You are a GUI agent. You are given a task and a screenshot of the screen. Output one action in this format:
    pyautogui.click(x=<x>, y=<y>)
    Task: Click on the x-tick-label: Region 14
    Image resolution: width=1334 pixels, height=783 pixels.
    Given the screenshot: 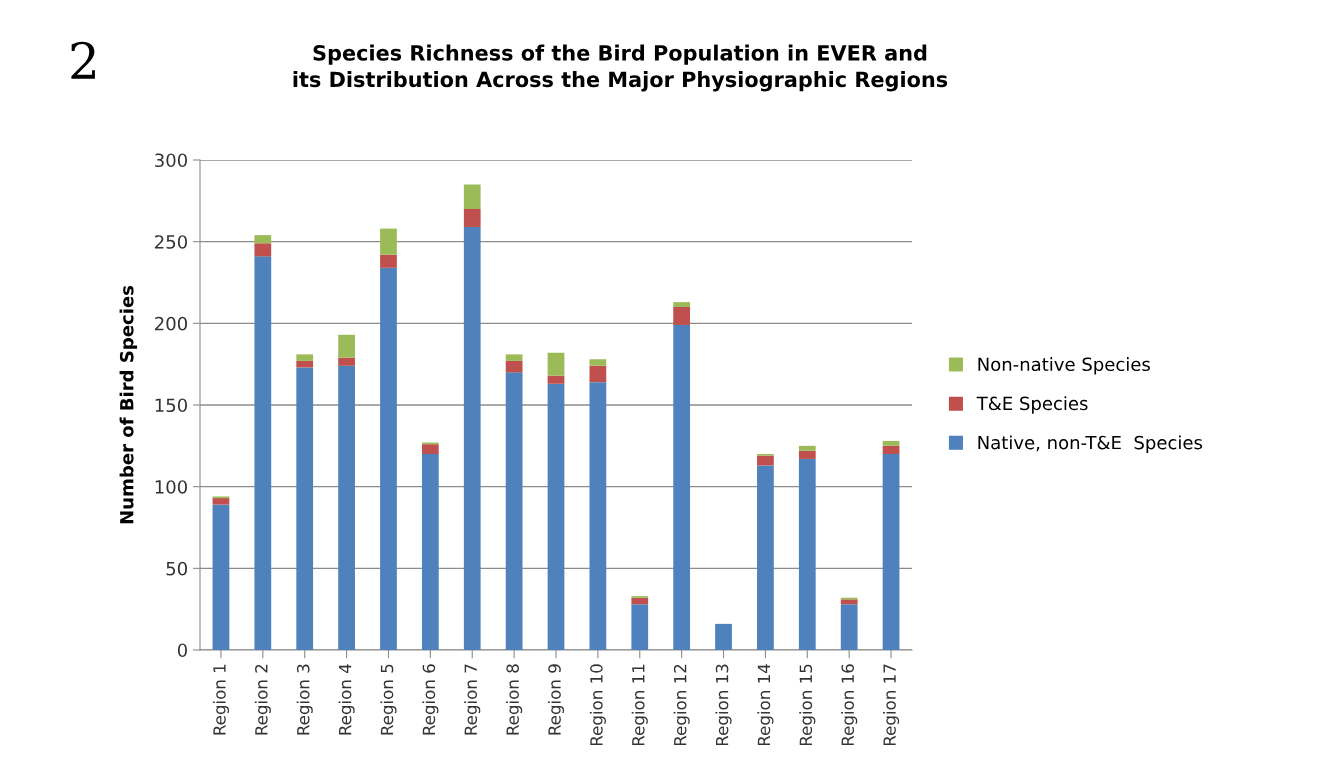 What is the action you would take?
    pyautogui.click(x=765, y=705)
    